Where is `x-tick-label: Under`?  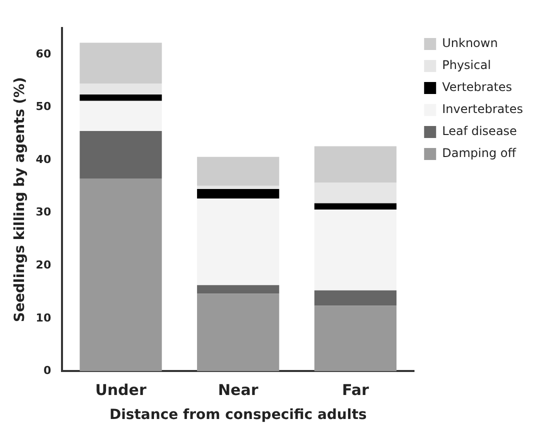 x-tick-label: Under is located at coordinates (121, 390).